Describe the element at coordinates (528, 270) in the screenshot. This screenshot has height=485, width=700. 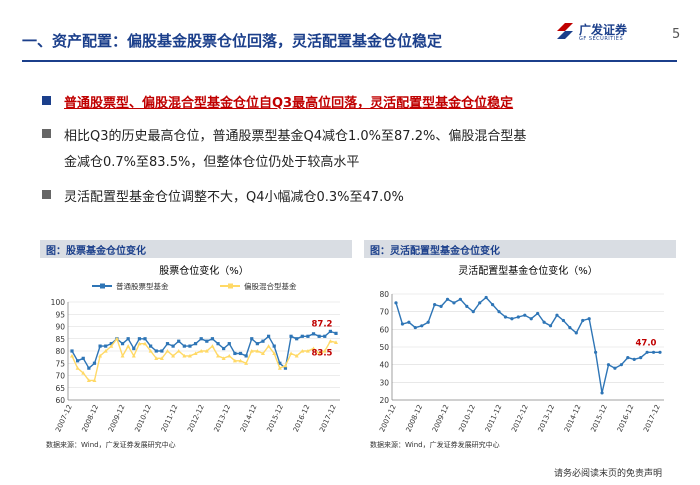
I see `chart-title: 灵活配置型基金仓位变化（%）` at that location.